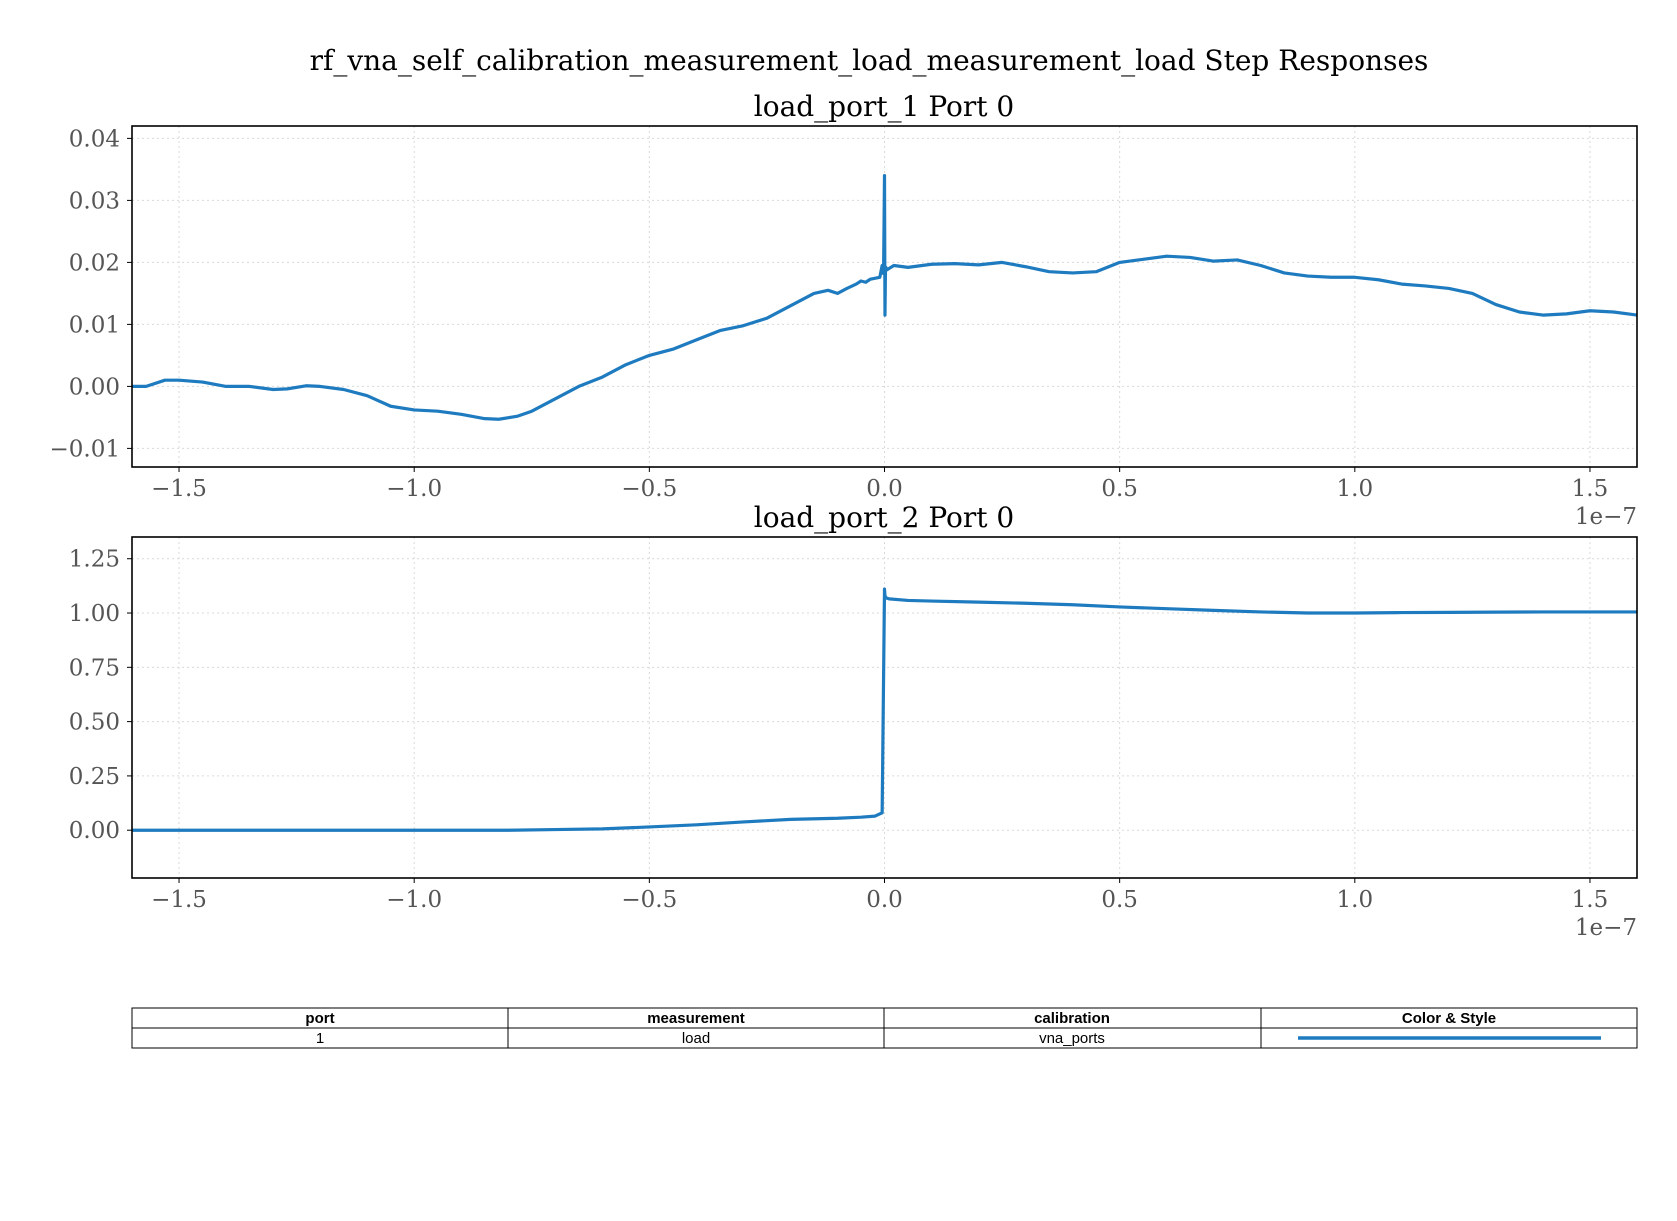 The image size is (1677, 1221). I want to click on plot-2-x-offset-label: 1e−7, so click(1606, 928).